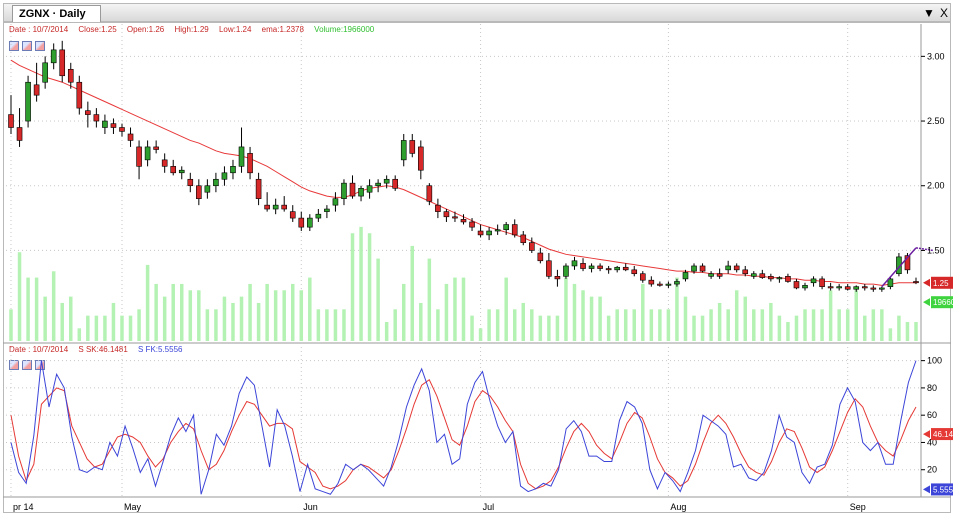  I want to click on fk-value-badge, so click(942, 489).